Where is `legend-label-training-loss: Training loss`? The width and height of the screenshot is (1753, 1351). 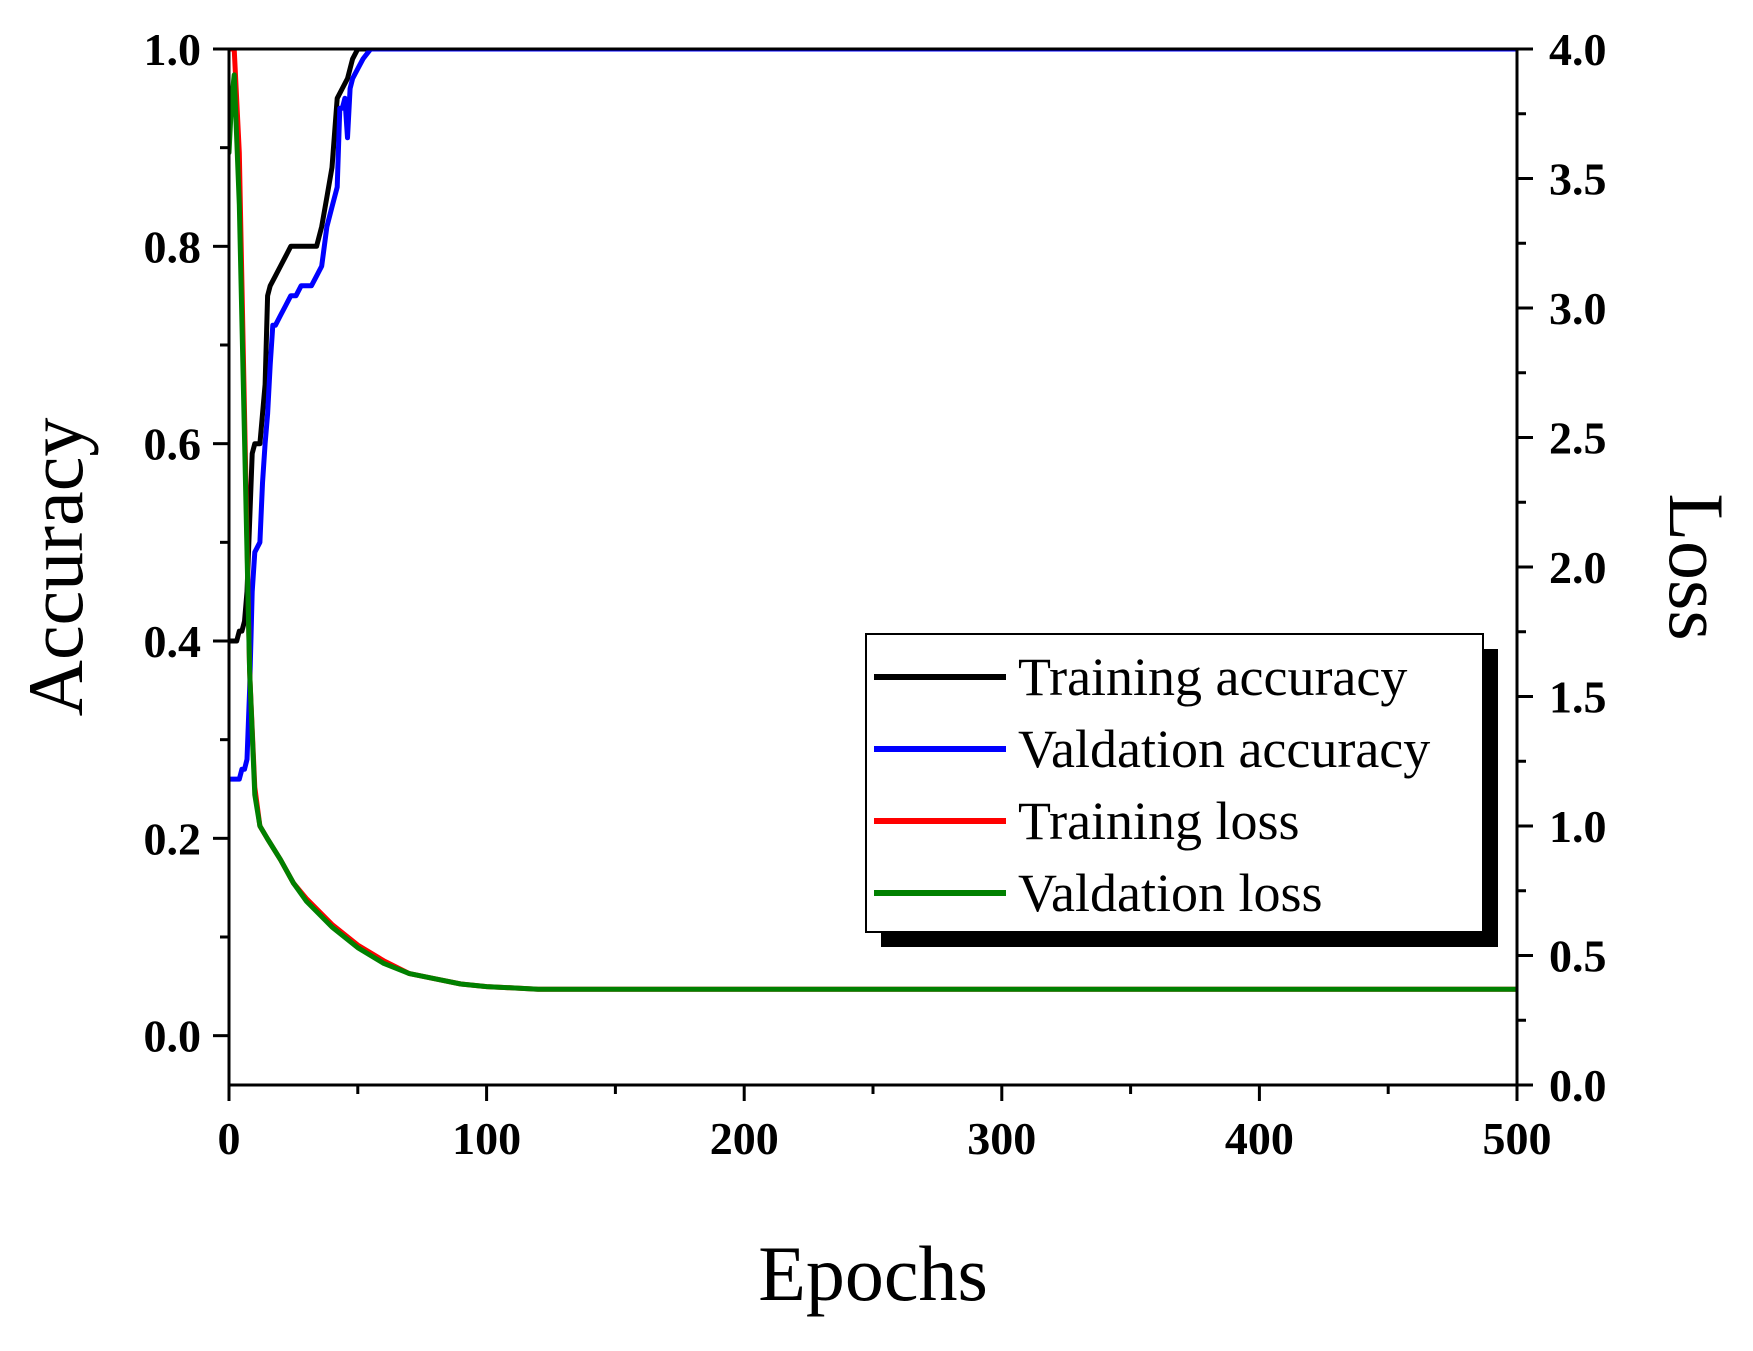 legend-label-training-loss: Training loss is located at coordinates (1159, 821).